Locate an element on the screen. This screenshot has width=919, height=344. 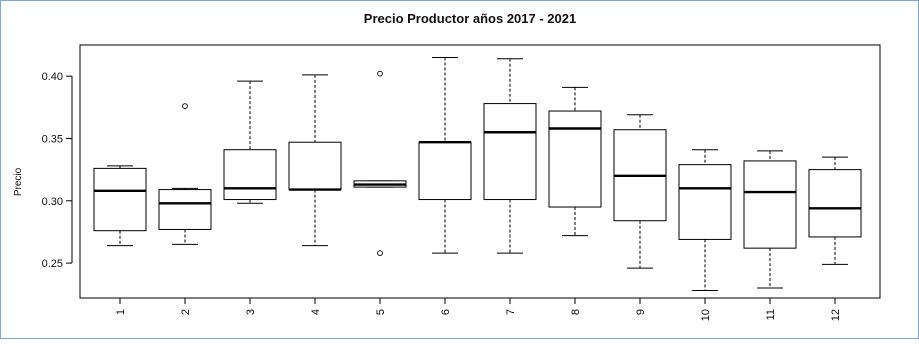
x-tick-label: 12 is located at coordinates (836, 315).